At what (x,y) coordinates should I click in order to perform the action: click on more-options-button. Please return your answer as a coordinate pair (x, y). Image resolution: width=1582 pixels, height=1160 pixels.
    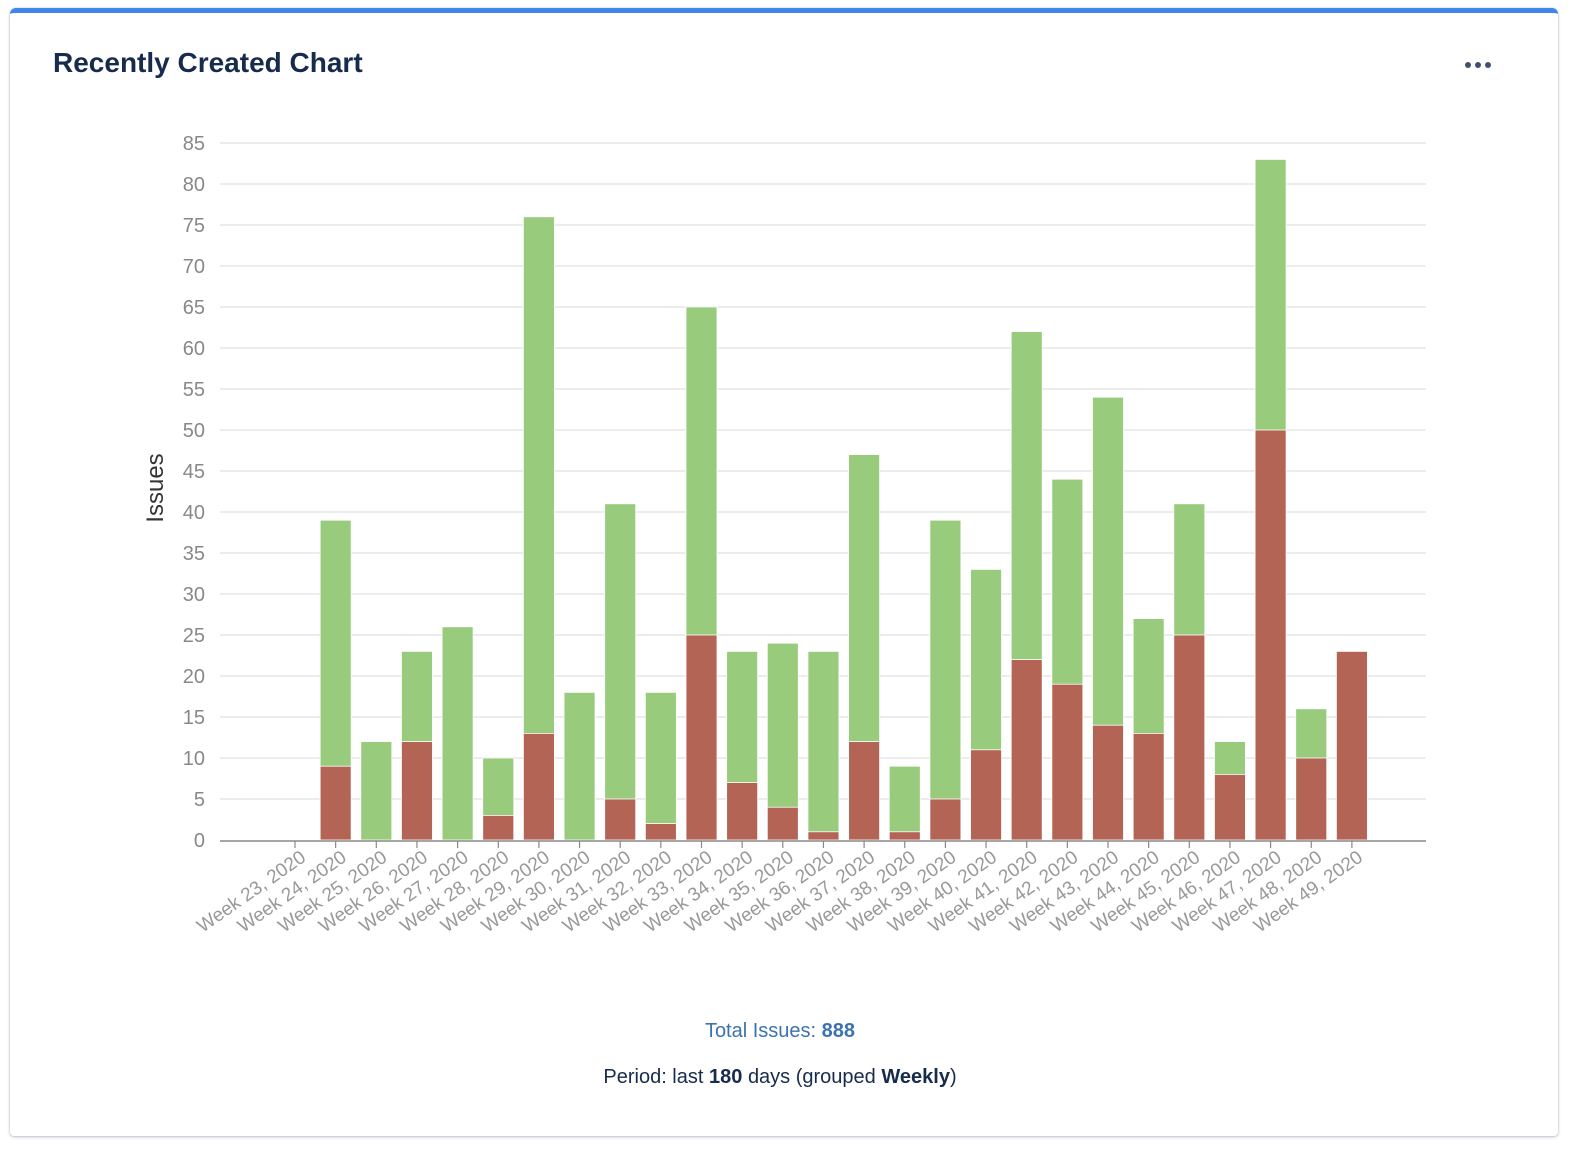
    Looking at the image, I should click on (1478, 65).